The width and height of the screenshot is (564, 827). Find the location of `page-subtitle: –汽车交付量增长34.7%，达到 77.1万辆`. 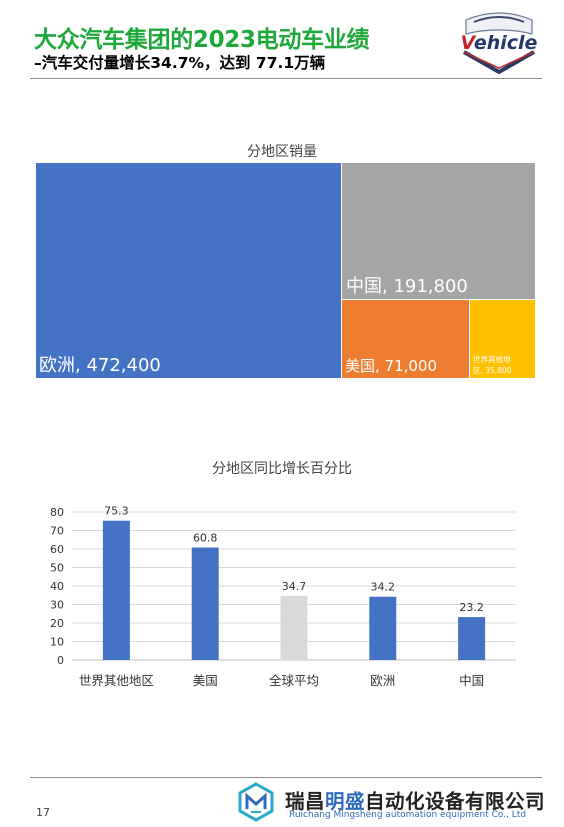

page-subtitle: –汽车交付量增长34.7%，达到 77.1万辆 is located at coordinates (180, 63).